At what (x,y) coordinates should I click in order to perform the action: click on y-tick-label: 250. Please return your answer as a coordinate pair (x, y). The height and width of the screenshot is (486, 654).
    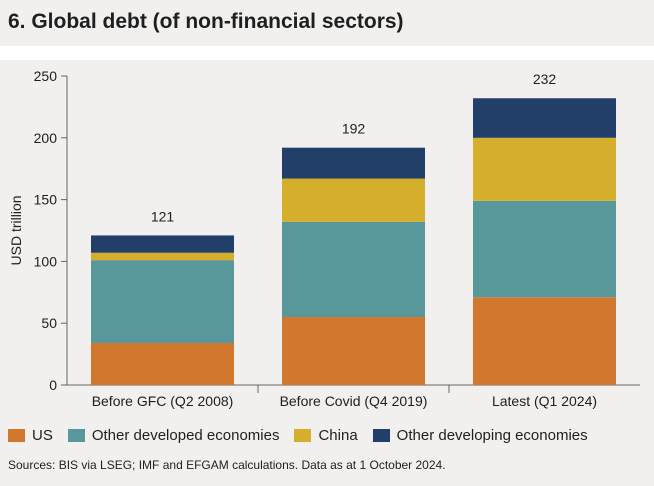
    Looking at the image, I should click on (46, 76).